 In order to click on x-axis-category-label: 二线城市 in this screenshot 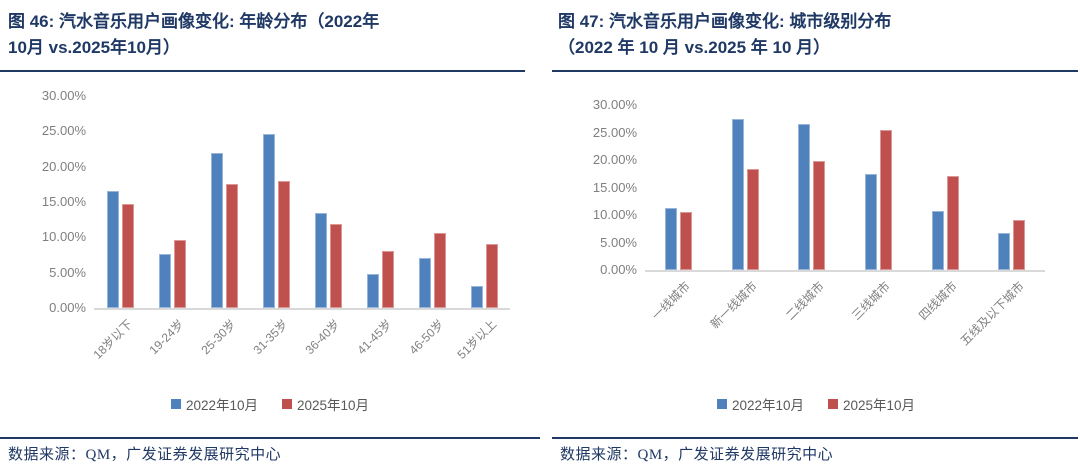, I will do `click(804, 301)`.